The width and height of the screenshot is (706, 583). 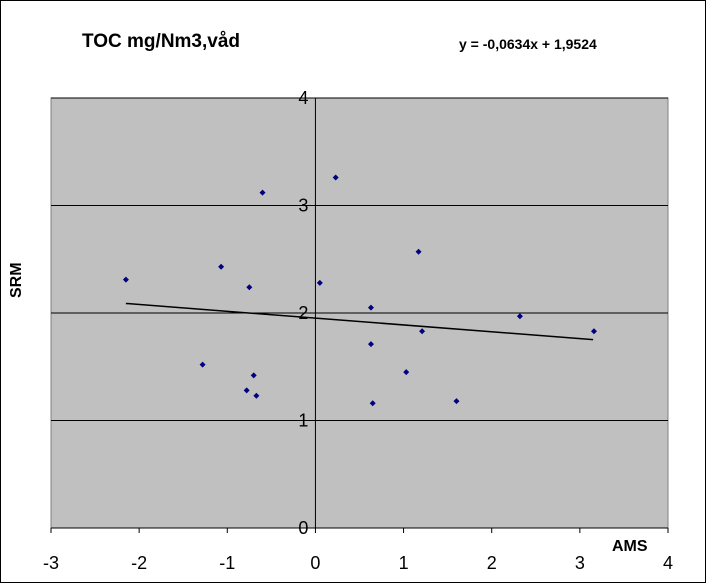 What do you see at coordinates (303, 206) in the screenshot?
I see `y-tick-label: 3` at bounding box center [303, 206].